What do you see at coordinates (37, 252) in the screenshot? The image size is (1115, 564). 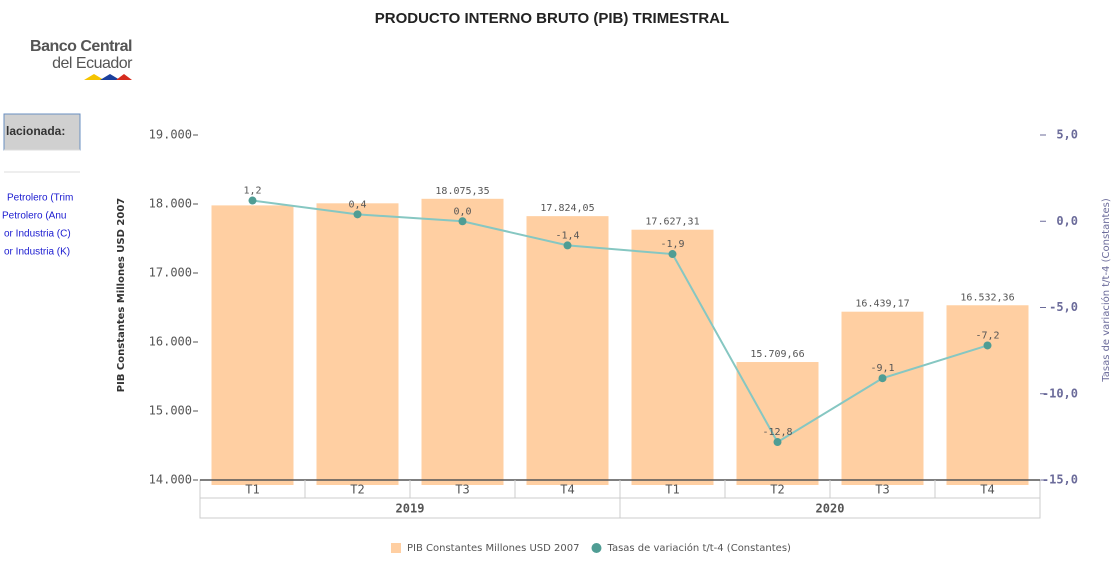 I see `sidebar-link: or Industria (K)` at bounding box center [37, 252].